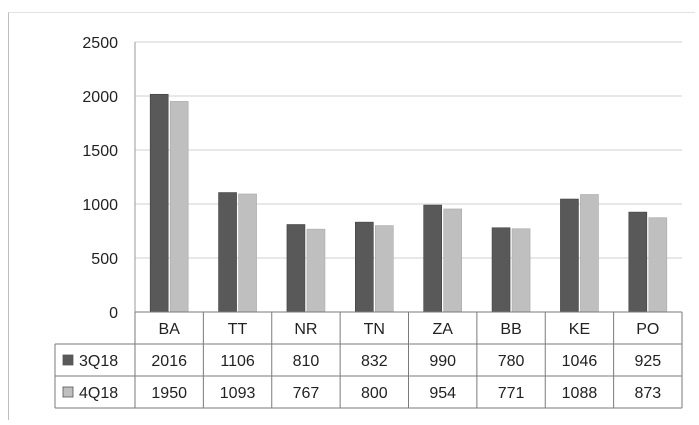  I want to click on y-tick-label-2500: 2500, so click(100, 43).